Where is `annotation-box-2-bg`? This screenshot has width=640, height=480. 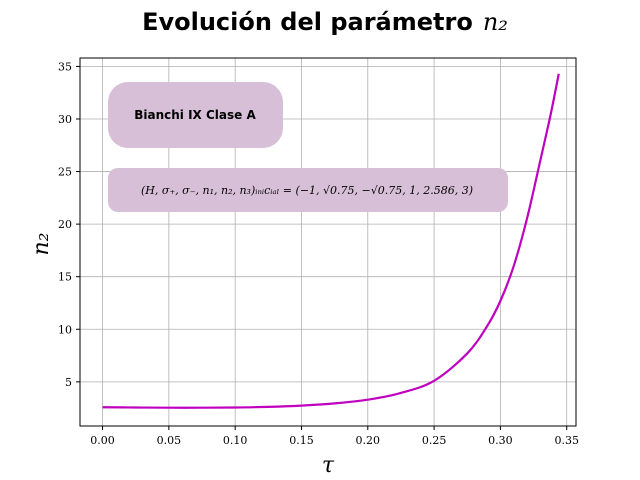 annotation-box-2-bg is located at coordinates (308, 190).